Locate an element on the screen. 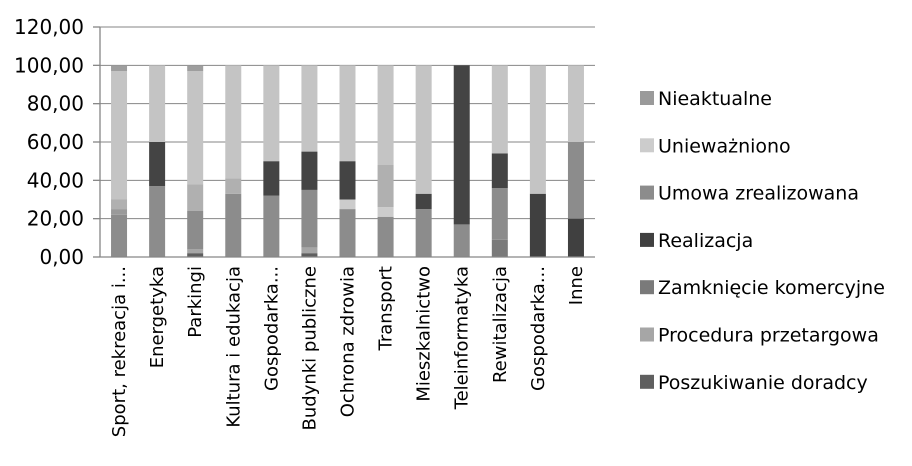 The height and width of the screenshot is (466, 912). x-tick-label: Teleinformatyka is located at coordinates (462, 338).